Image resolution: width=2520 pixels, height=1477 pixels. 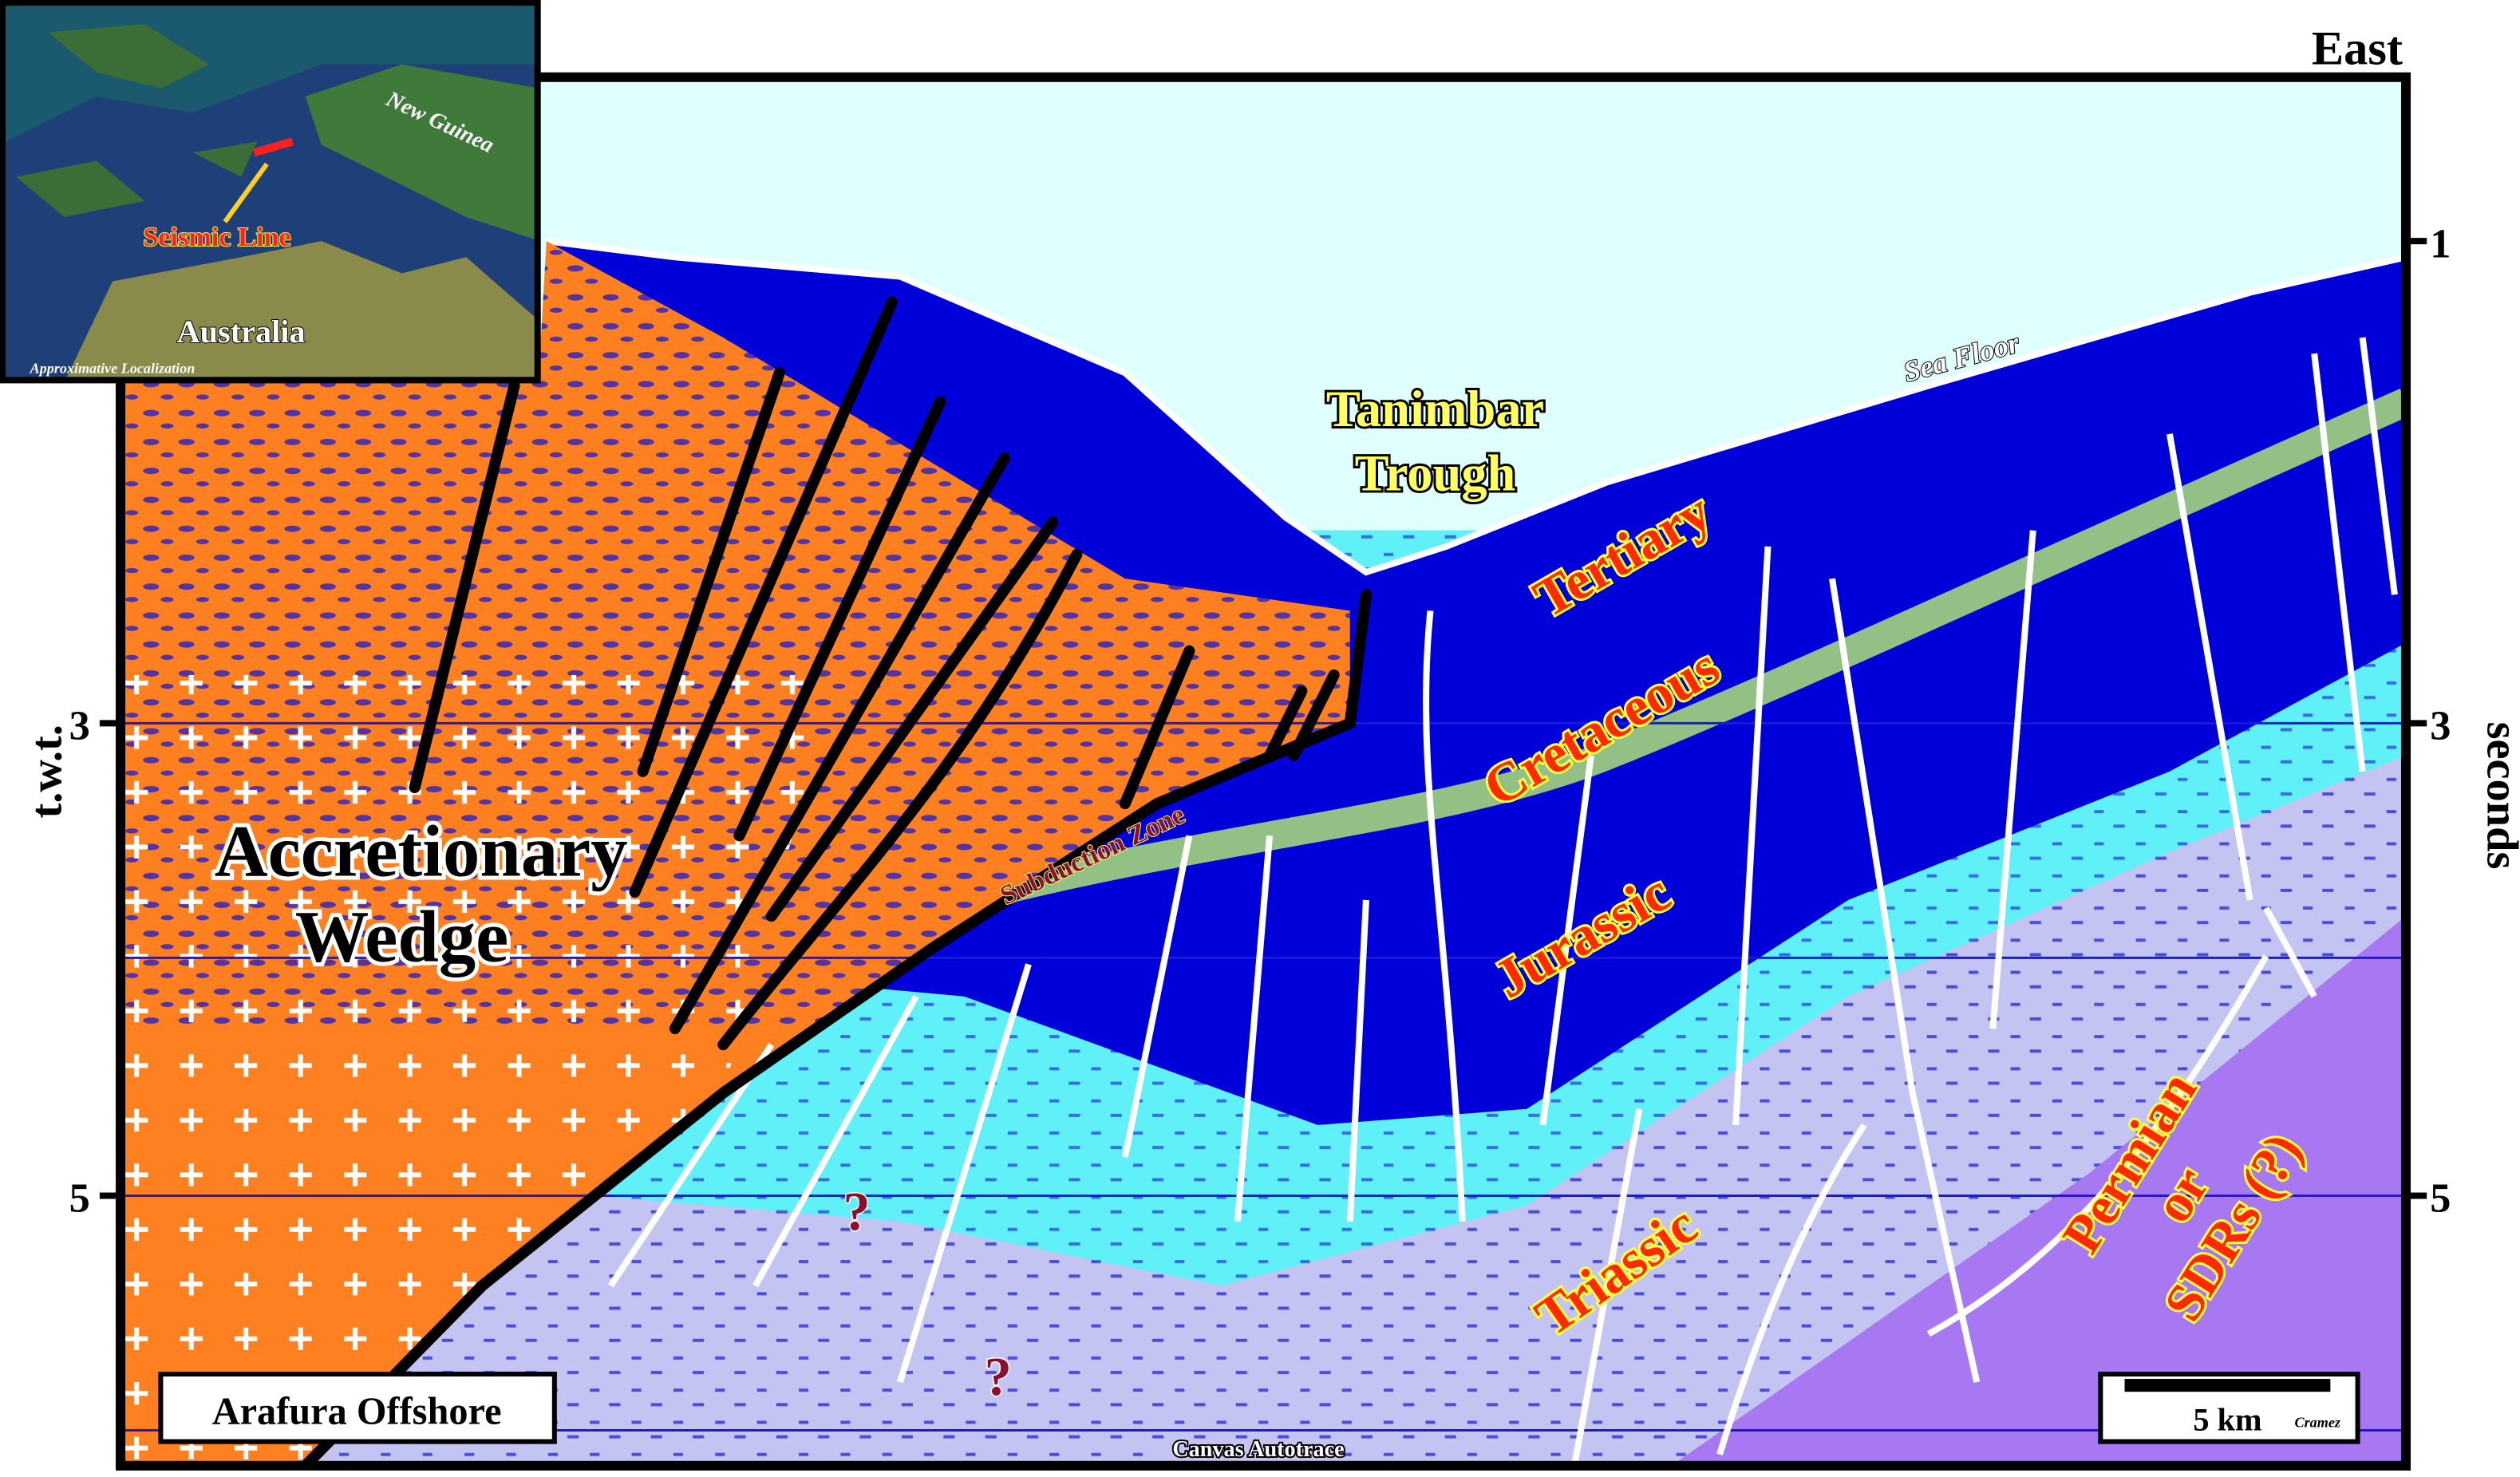 What do you see at coordinates (2499, 796) in the screenshot?
I see `axis-label: seconds` at bounding box center [2499, 796].